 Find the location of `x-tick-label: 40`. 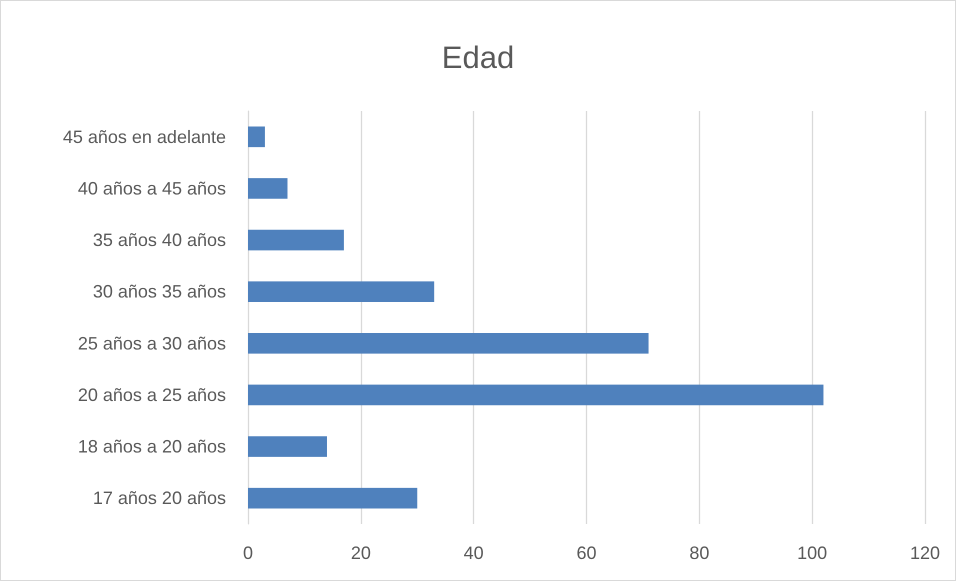

x-tick-label: 40 is located at coordinates (474, 553).